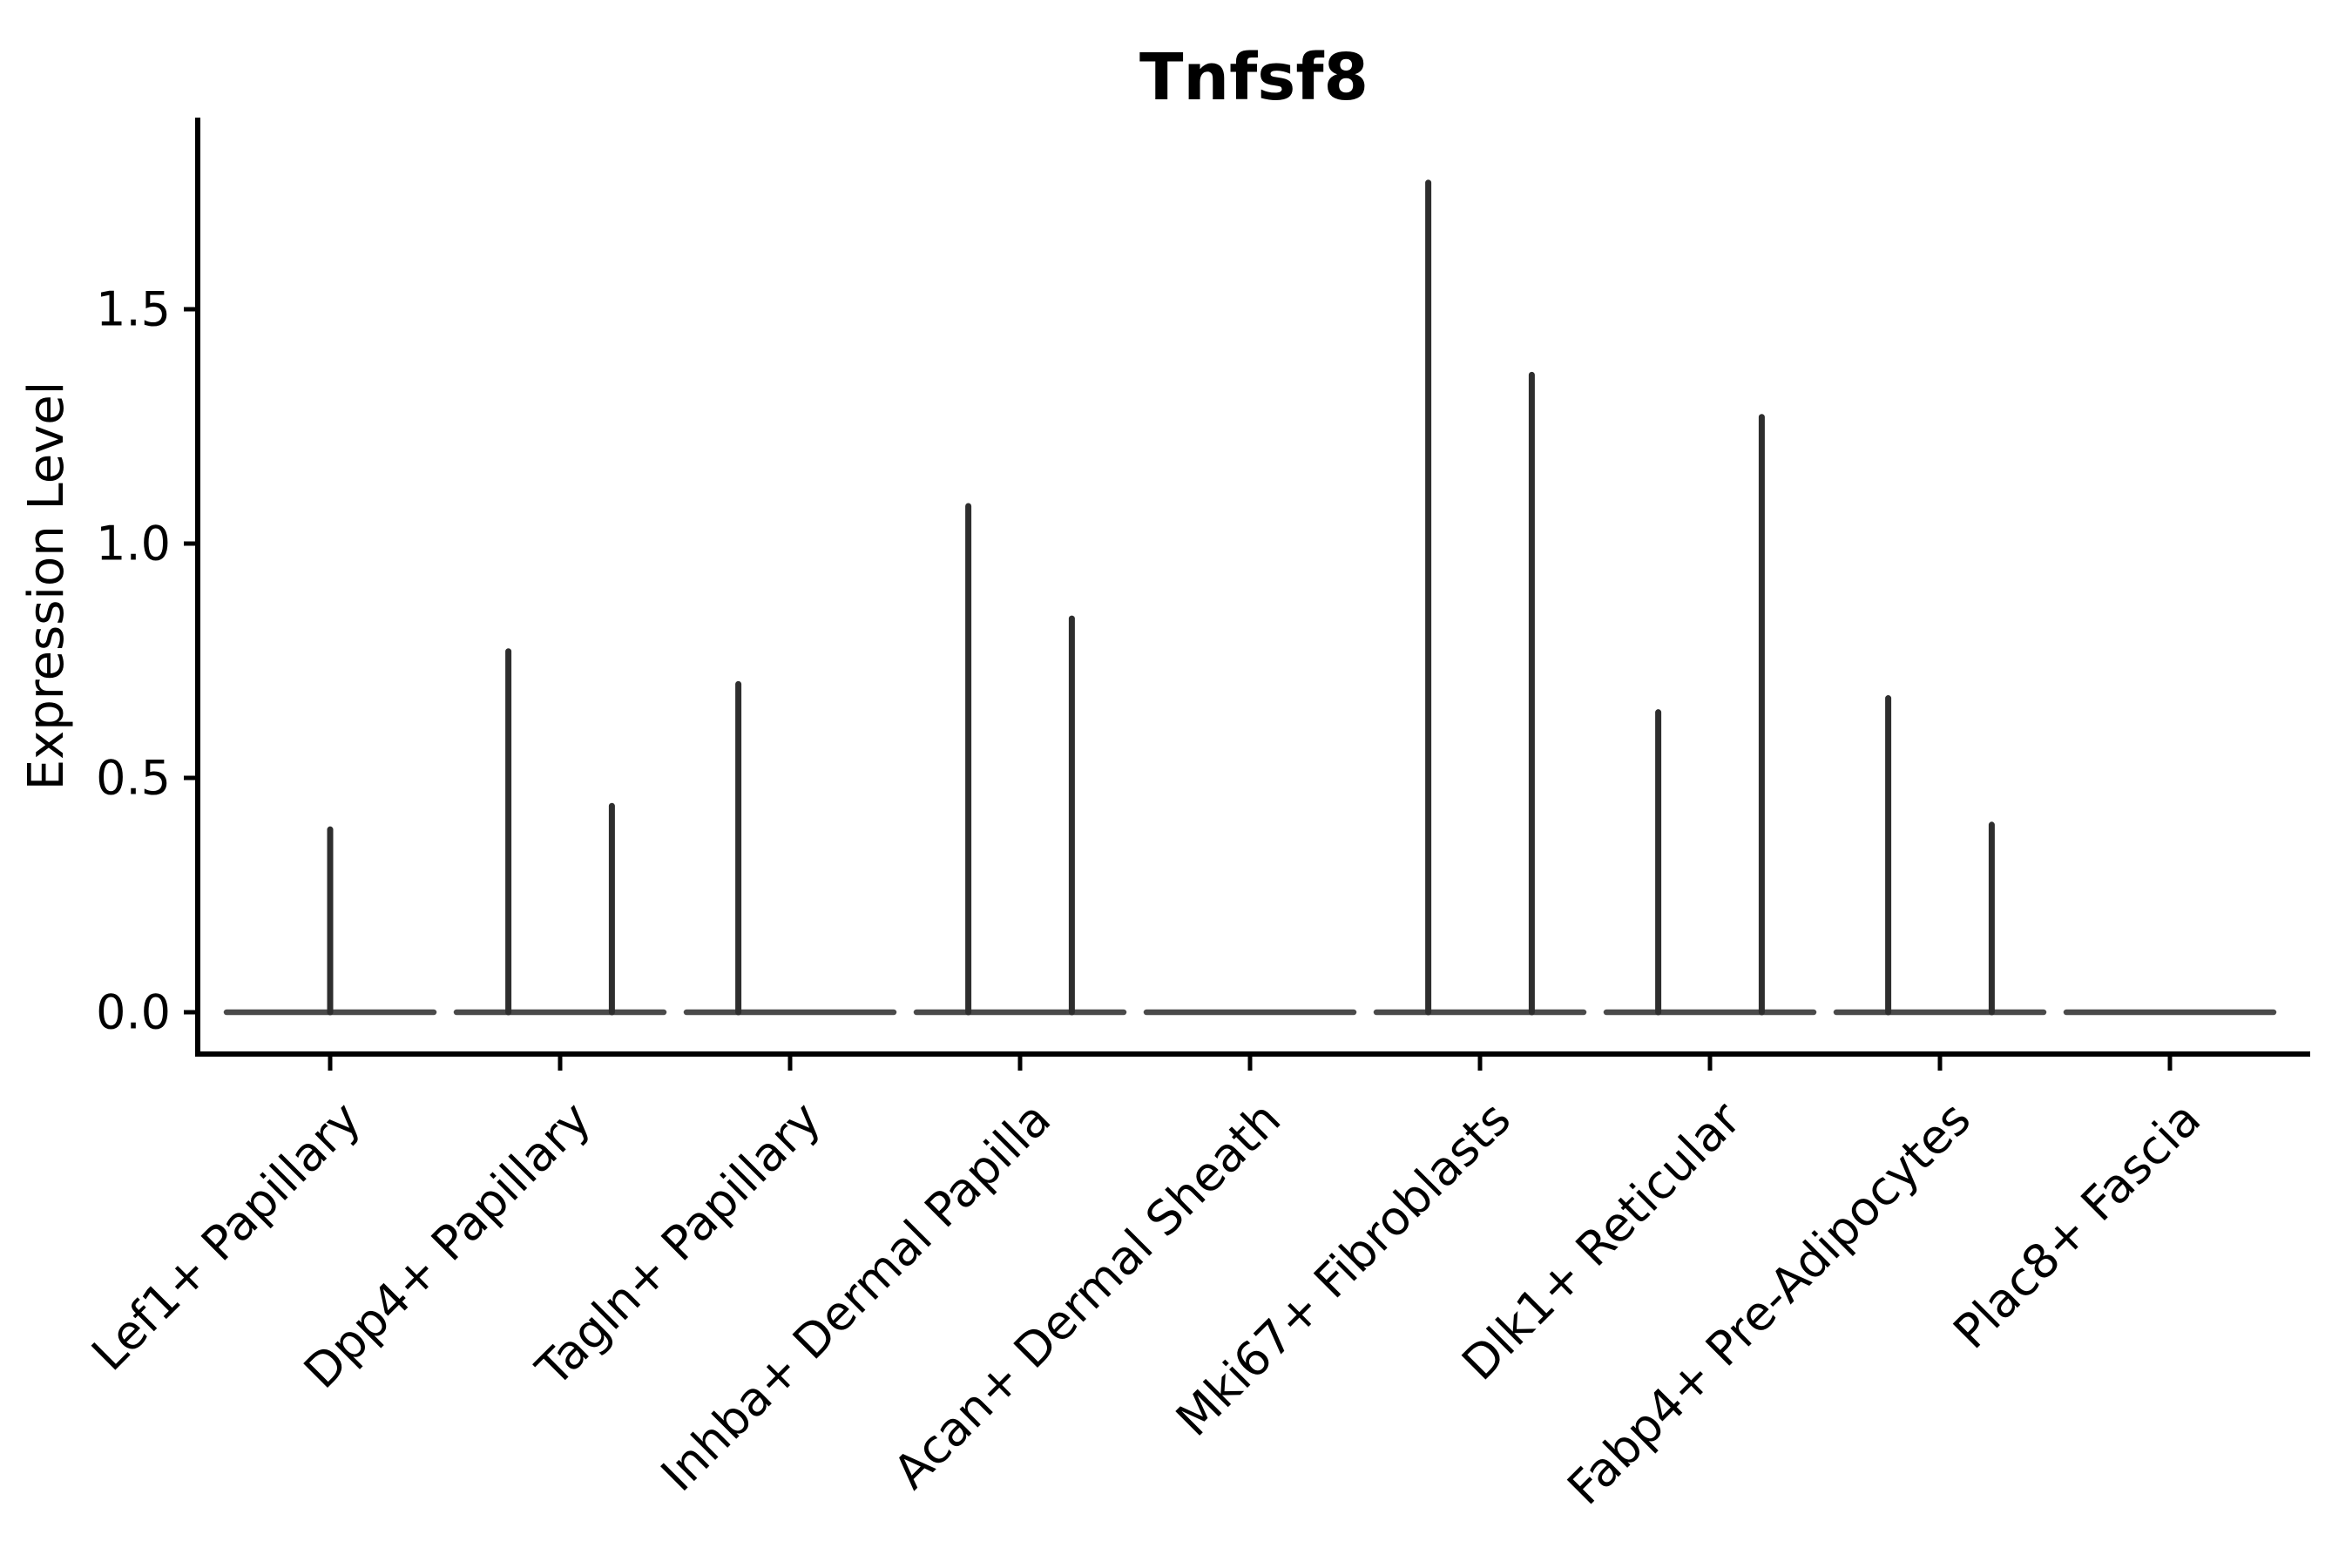 Image resolution: width=2352 pixels, height=1568 pixels. Describe the element at coordinates (1769, 1304) in the screenshot. I see `x-category-label: Fabp4+ Pre-Adipocytes` at that location.